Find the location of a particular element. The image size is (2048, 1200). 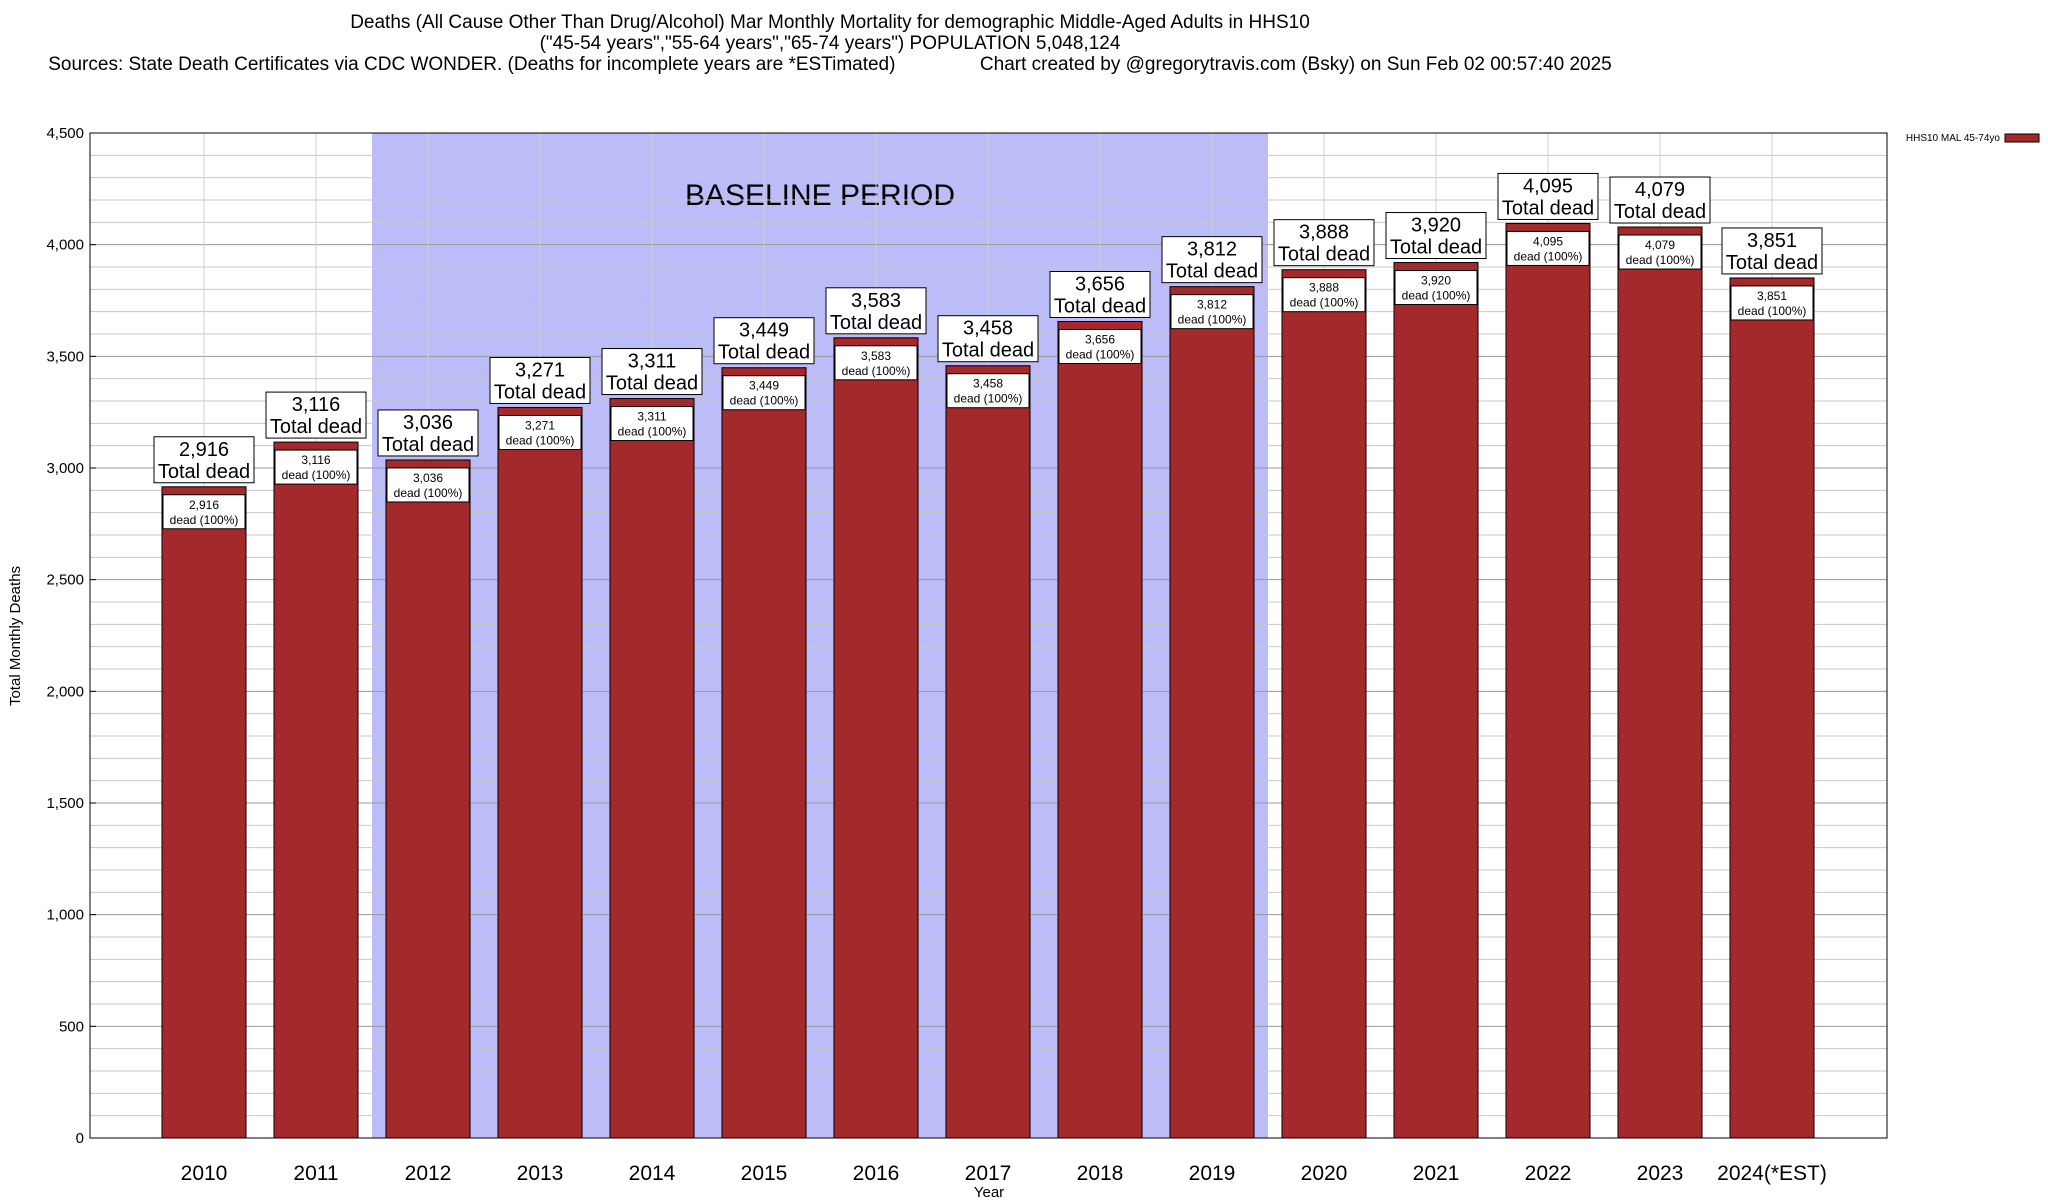

bar-inner-value: 3,851 is located at coordinates (1772, 296).